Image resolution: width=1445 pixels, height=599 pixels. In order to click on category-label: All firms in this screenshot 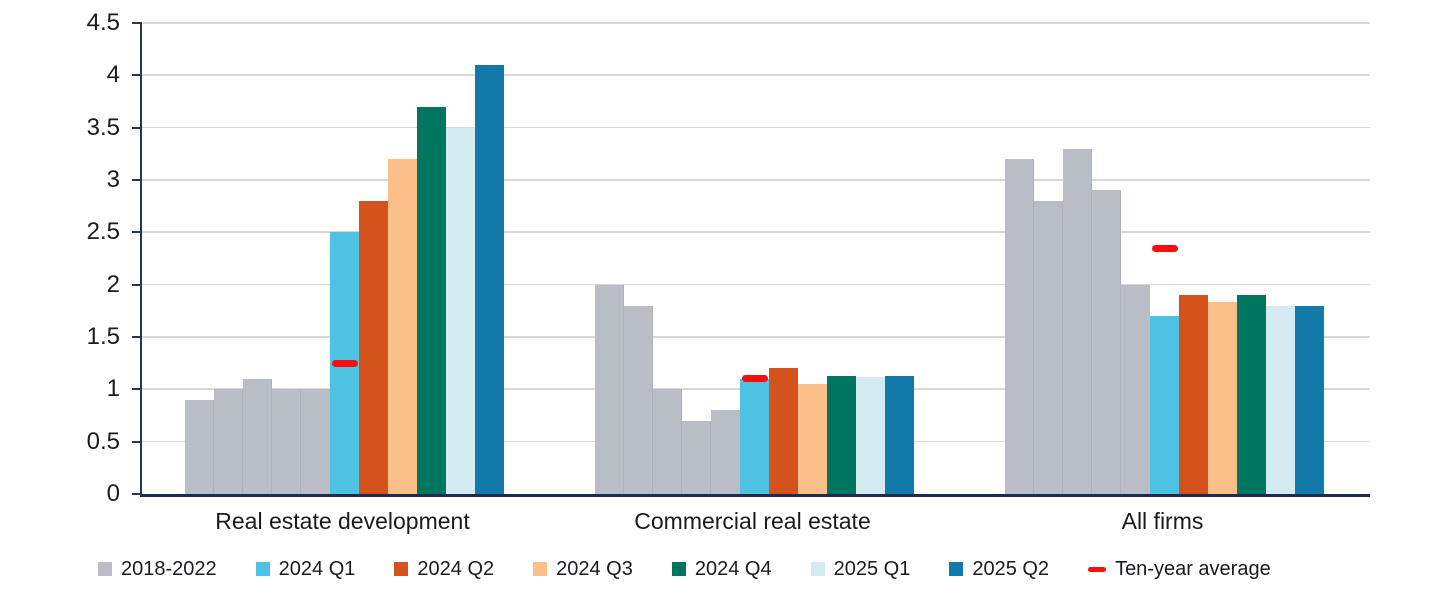, I will do `click(1162, 521)`.